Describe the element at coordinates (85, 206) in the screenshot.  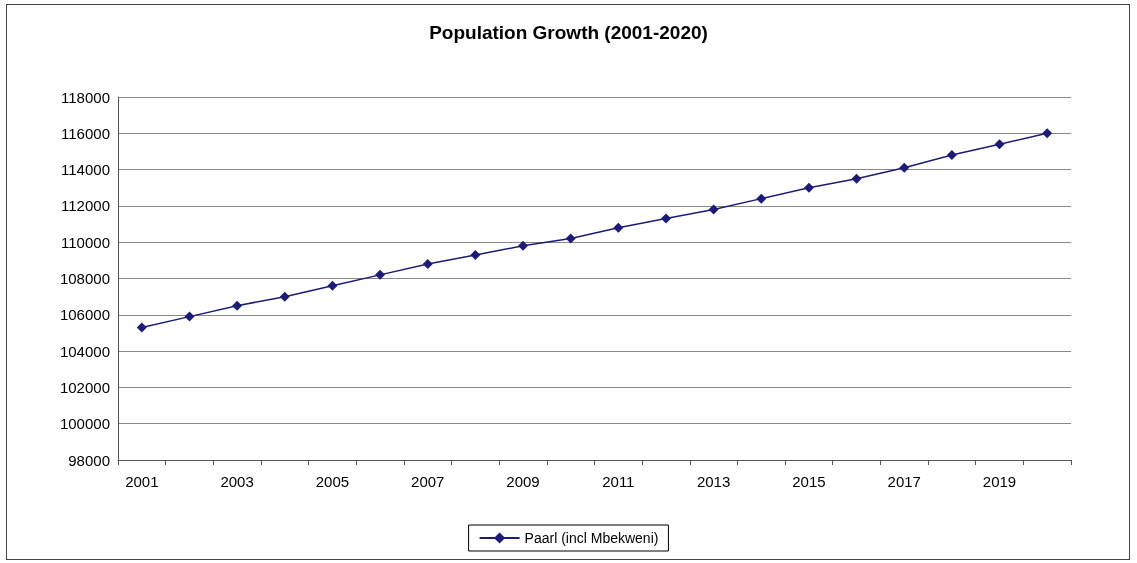
I see `y-tick-label: 112000` at that location.